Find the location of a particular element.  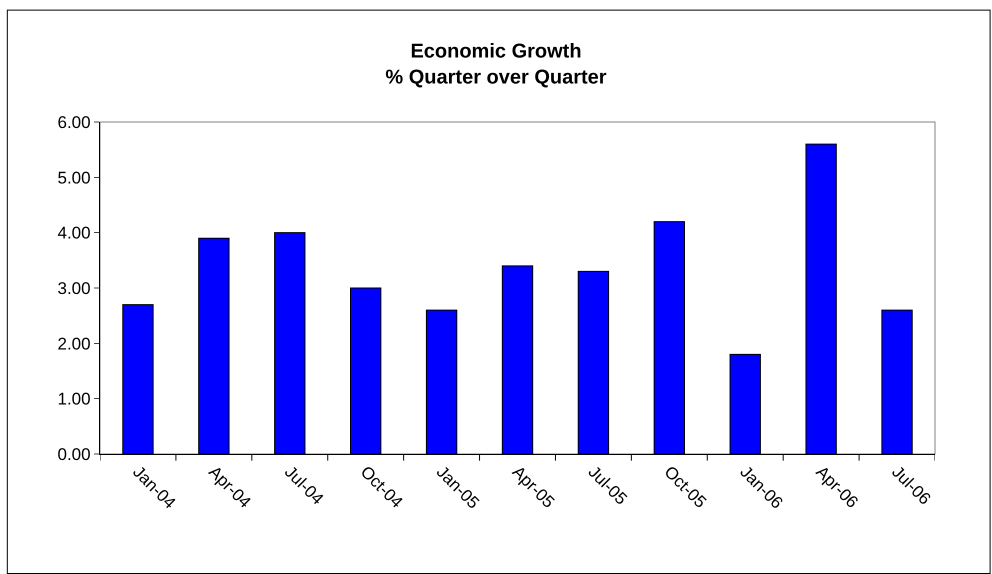

y-tick-label: 2.00 is located at coordinates (74, 344).